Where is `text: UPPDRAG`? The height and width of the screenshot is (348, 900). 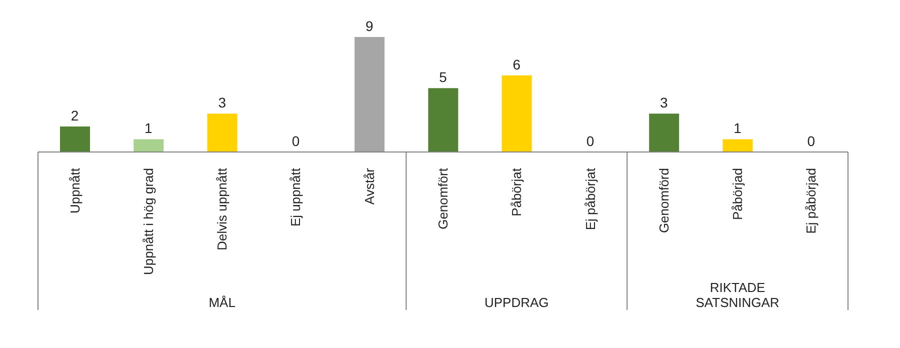 text: UPPDRAG is located at coordinates (516, 302).